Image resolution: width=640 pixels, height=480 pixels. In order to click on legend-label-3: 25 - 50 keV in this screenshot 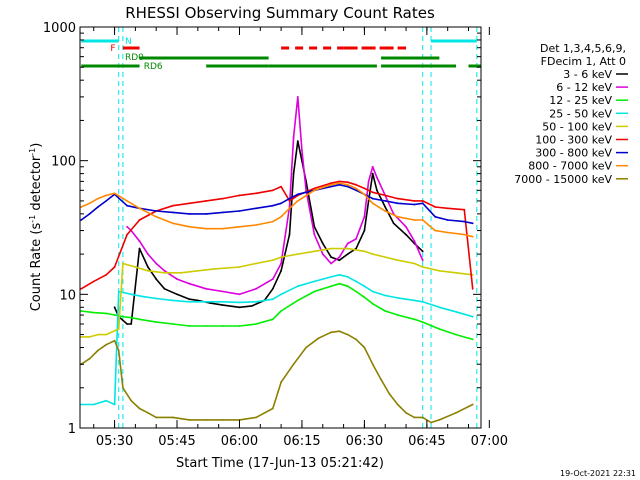, I will do `click(580, 113)`.